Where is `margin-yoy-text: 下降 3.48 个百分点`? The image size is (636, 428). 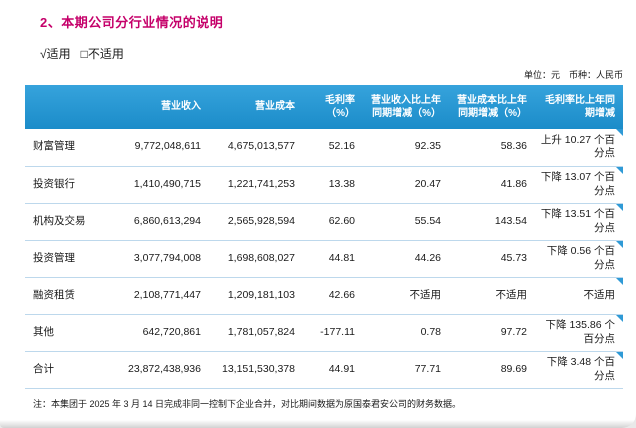
margin-yoy-text: 下降 3.48 个百分点 is located at coordinates (580, 368).